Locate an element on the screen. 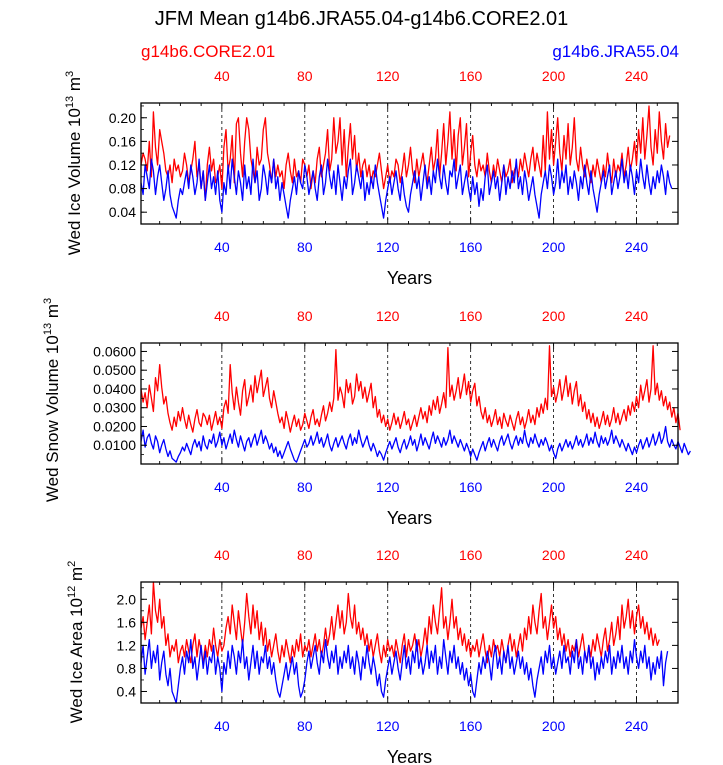  y-tick-label: 0.0300 is located at coordinates (114, 408).